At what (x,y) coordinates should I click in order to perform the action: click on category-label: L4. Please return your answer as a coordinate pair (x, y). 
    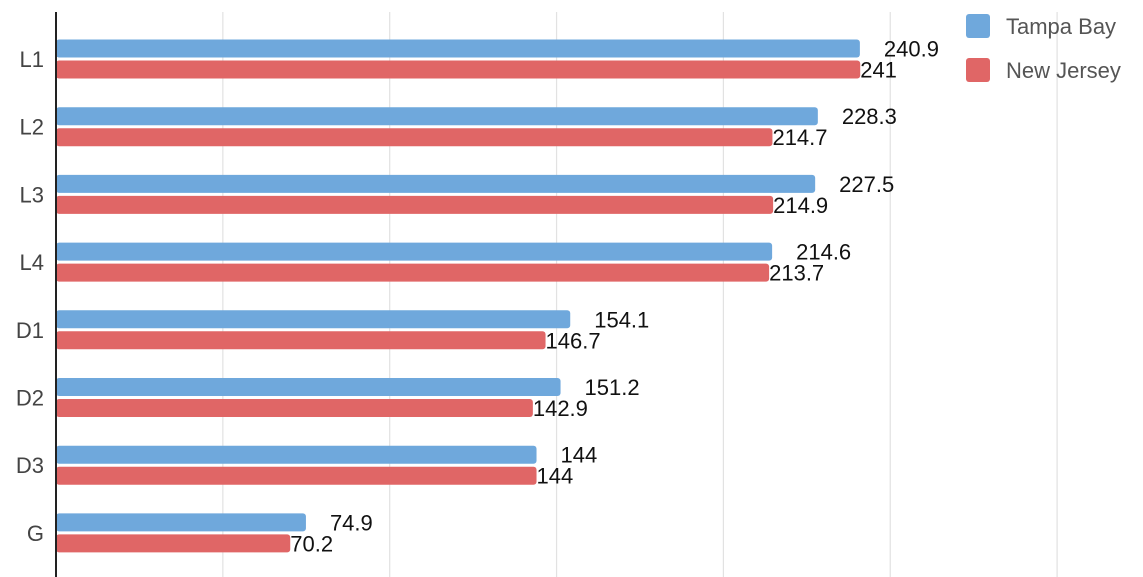
    Looking at the image, I should click on (32, 262).